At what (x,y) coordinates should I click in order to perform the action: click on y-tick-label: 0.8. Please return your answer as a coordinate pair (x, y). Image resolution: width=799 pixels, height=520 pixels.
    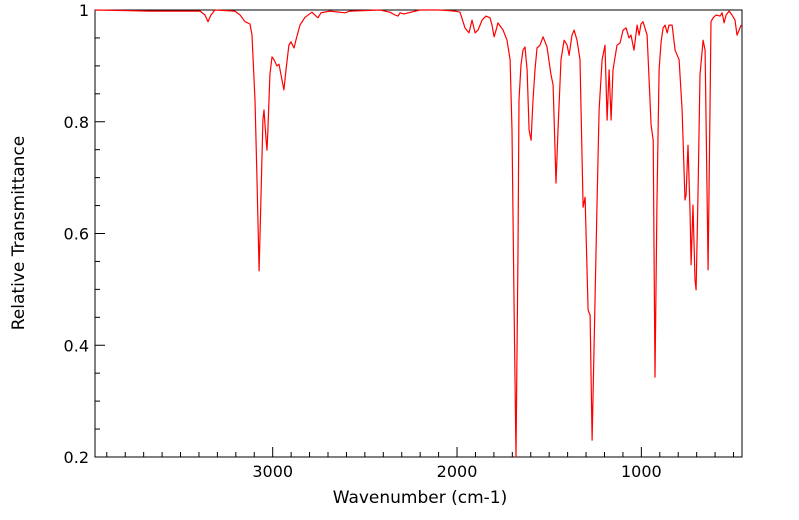
    Looking at the image, I should click on (76, 122).